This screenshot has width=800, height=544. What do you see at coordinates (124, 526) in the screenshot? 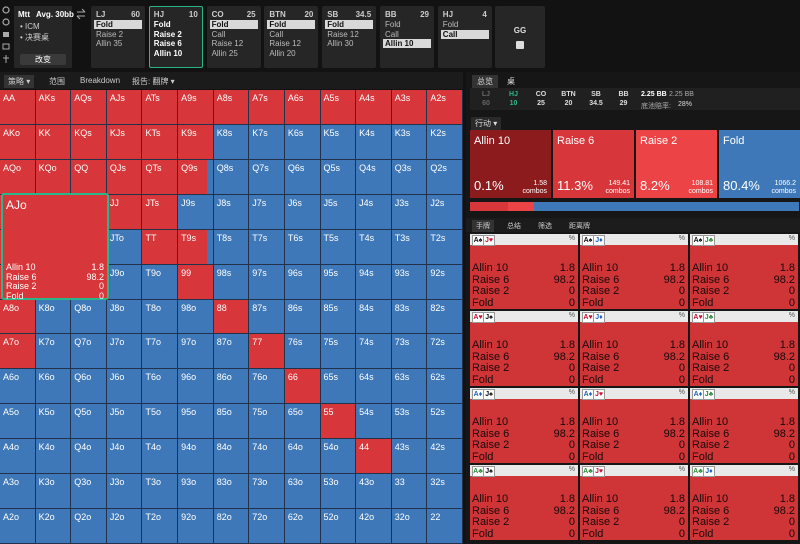
I see `hand-cell: J2o` at bounding box center [124, 526].